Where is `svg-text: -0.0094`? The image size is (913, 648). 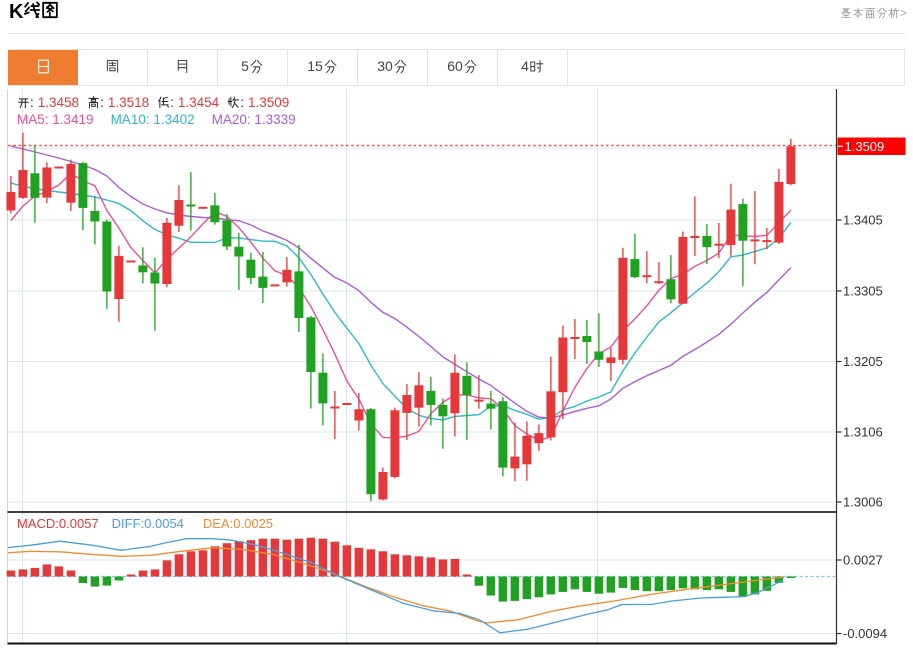 svg-text: -0.0094 is located at coordinates (865, 633).